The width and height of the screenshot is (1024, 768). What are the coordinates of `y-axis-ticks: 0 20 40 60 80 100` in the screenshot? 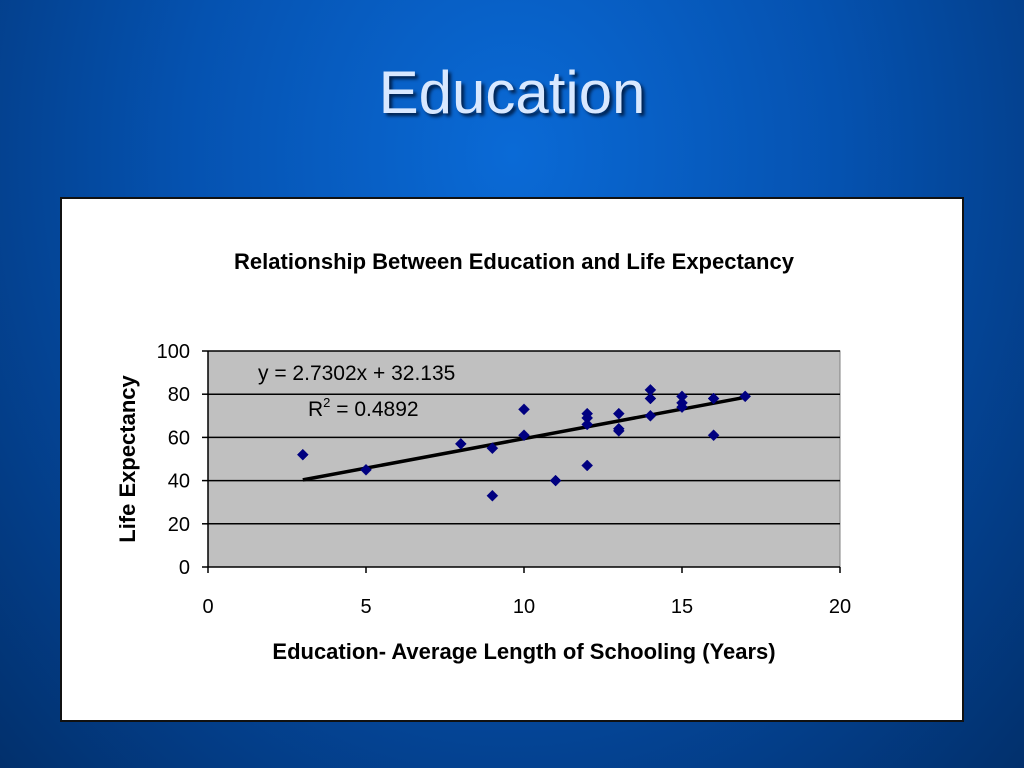 It's located at (182, 460).